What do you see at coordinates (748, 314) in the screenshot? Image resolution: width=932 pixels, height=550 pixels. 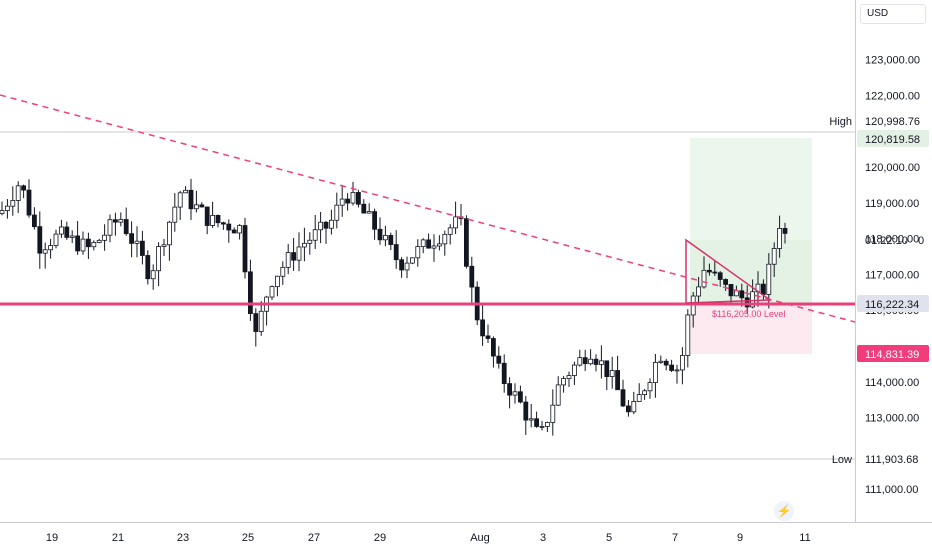 I see `support-label: $116,205.00 Level` at bounding box center [748, 314].